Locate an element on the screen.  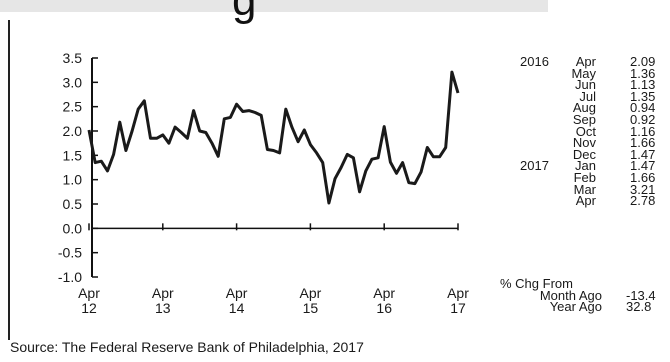
change-heading: % Chg From is located at coordinates (536, 283).